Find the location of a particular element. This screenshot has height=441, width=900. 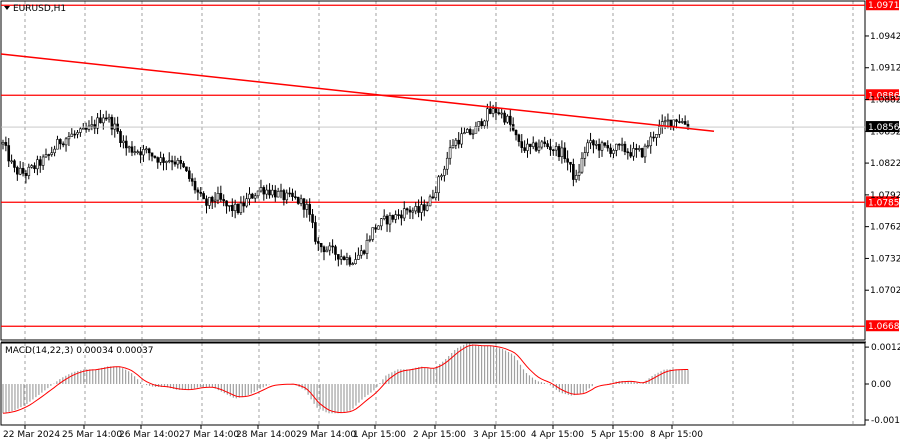

trendline-line is located at coordinates (357, 93).